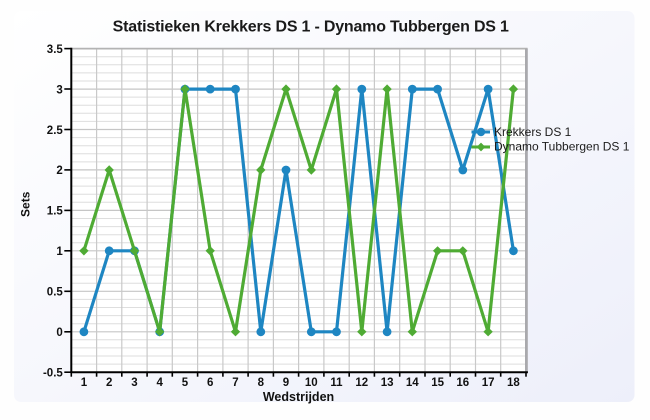 The height and width of the screenshot is (420, 650). I want to click on svg-text: Dynamo Tubbergen DS 1, so click(562, 146).